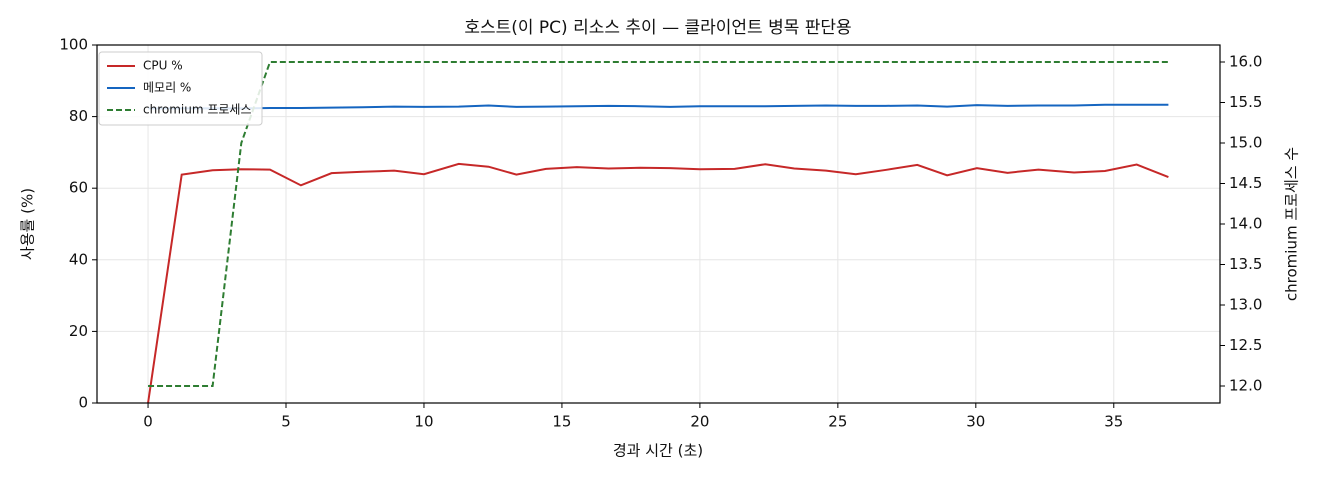 The image size is (1320, 484). What do you see at coordinates (83, 403) in the screenshot?
I see `y-tick-label: 0` at bounding box center [83, 403].